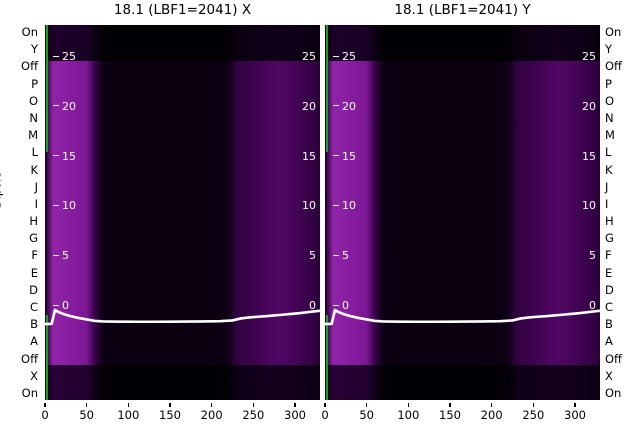 The width and height of the screenshot is (640, 440). I want to click on category-label-right-20: X, so click(609, 375).